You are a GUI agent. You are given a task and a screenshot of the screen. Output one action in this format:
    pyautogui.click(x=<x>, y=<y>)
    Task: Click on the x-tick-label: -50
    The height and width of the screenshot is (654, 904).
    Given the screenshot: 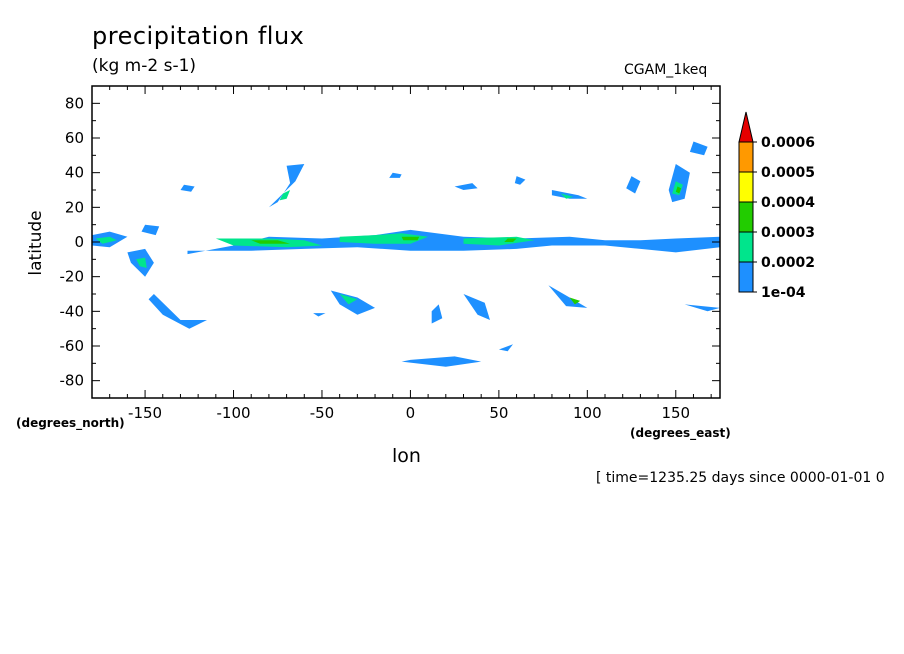 What is the action you would take?
    pyautogui.click(x=322, y=413)
    